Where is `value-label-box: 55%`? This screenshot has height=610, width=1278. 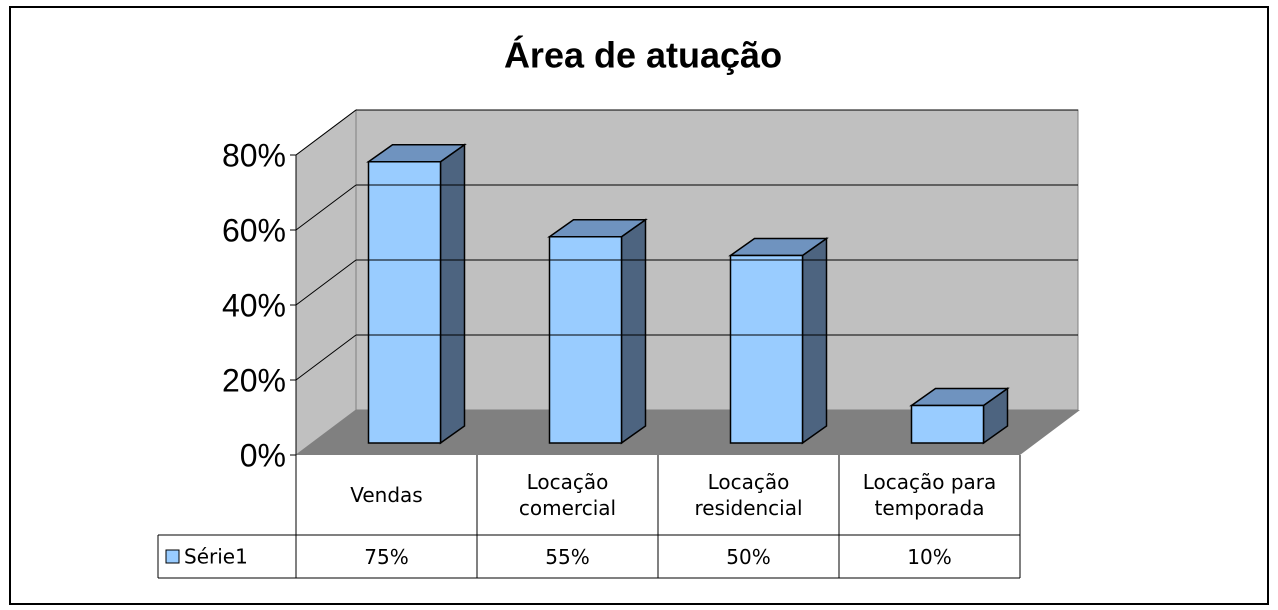
value-label-box: 55% is located at coordinates (567, 556).